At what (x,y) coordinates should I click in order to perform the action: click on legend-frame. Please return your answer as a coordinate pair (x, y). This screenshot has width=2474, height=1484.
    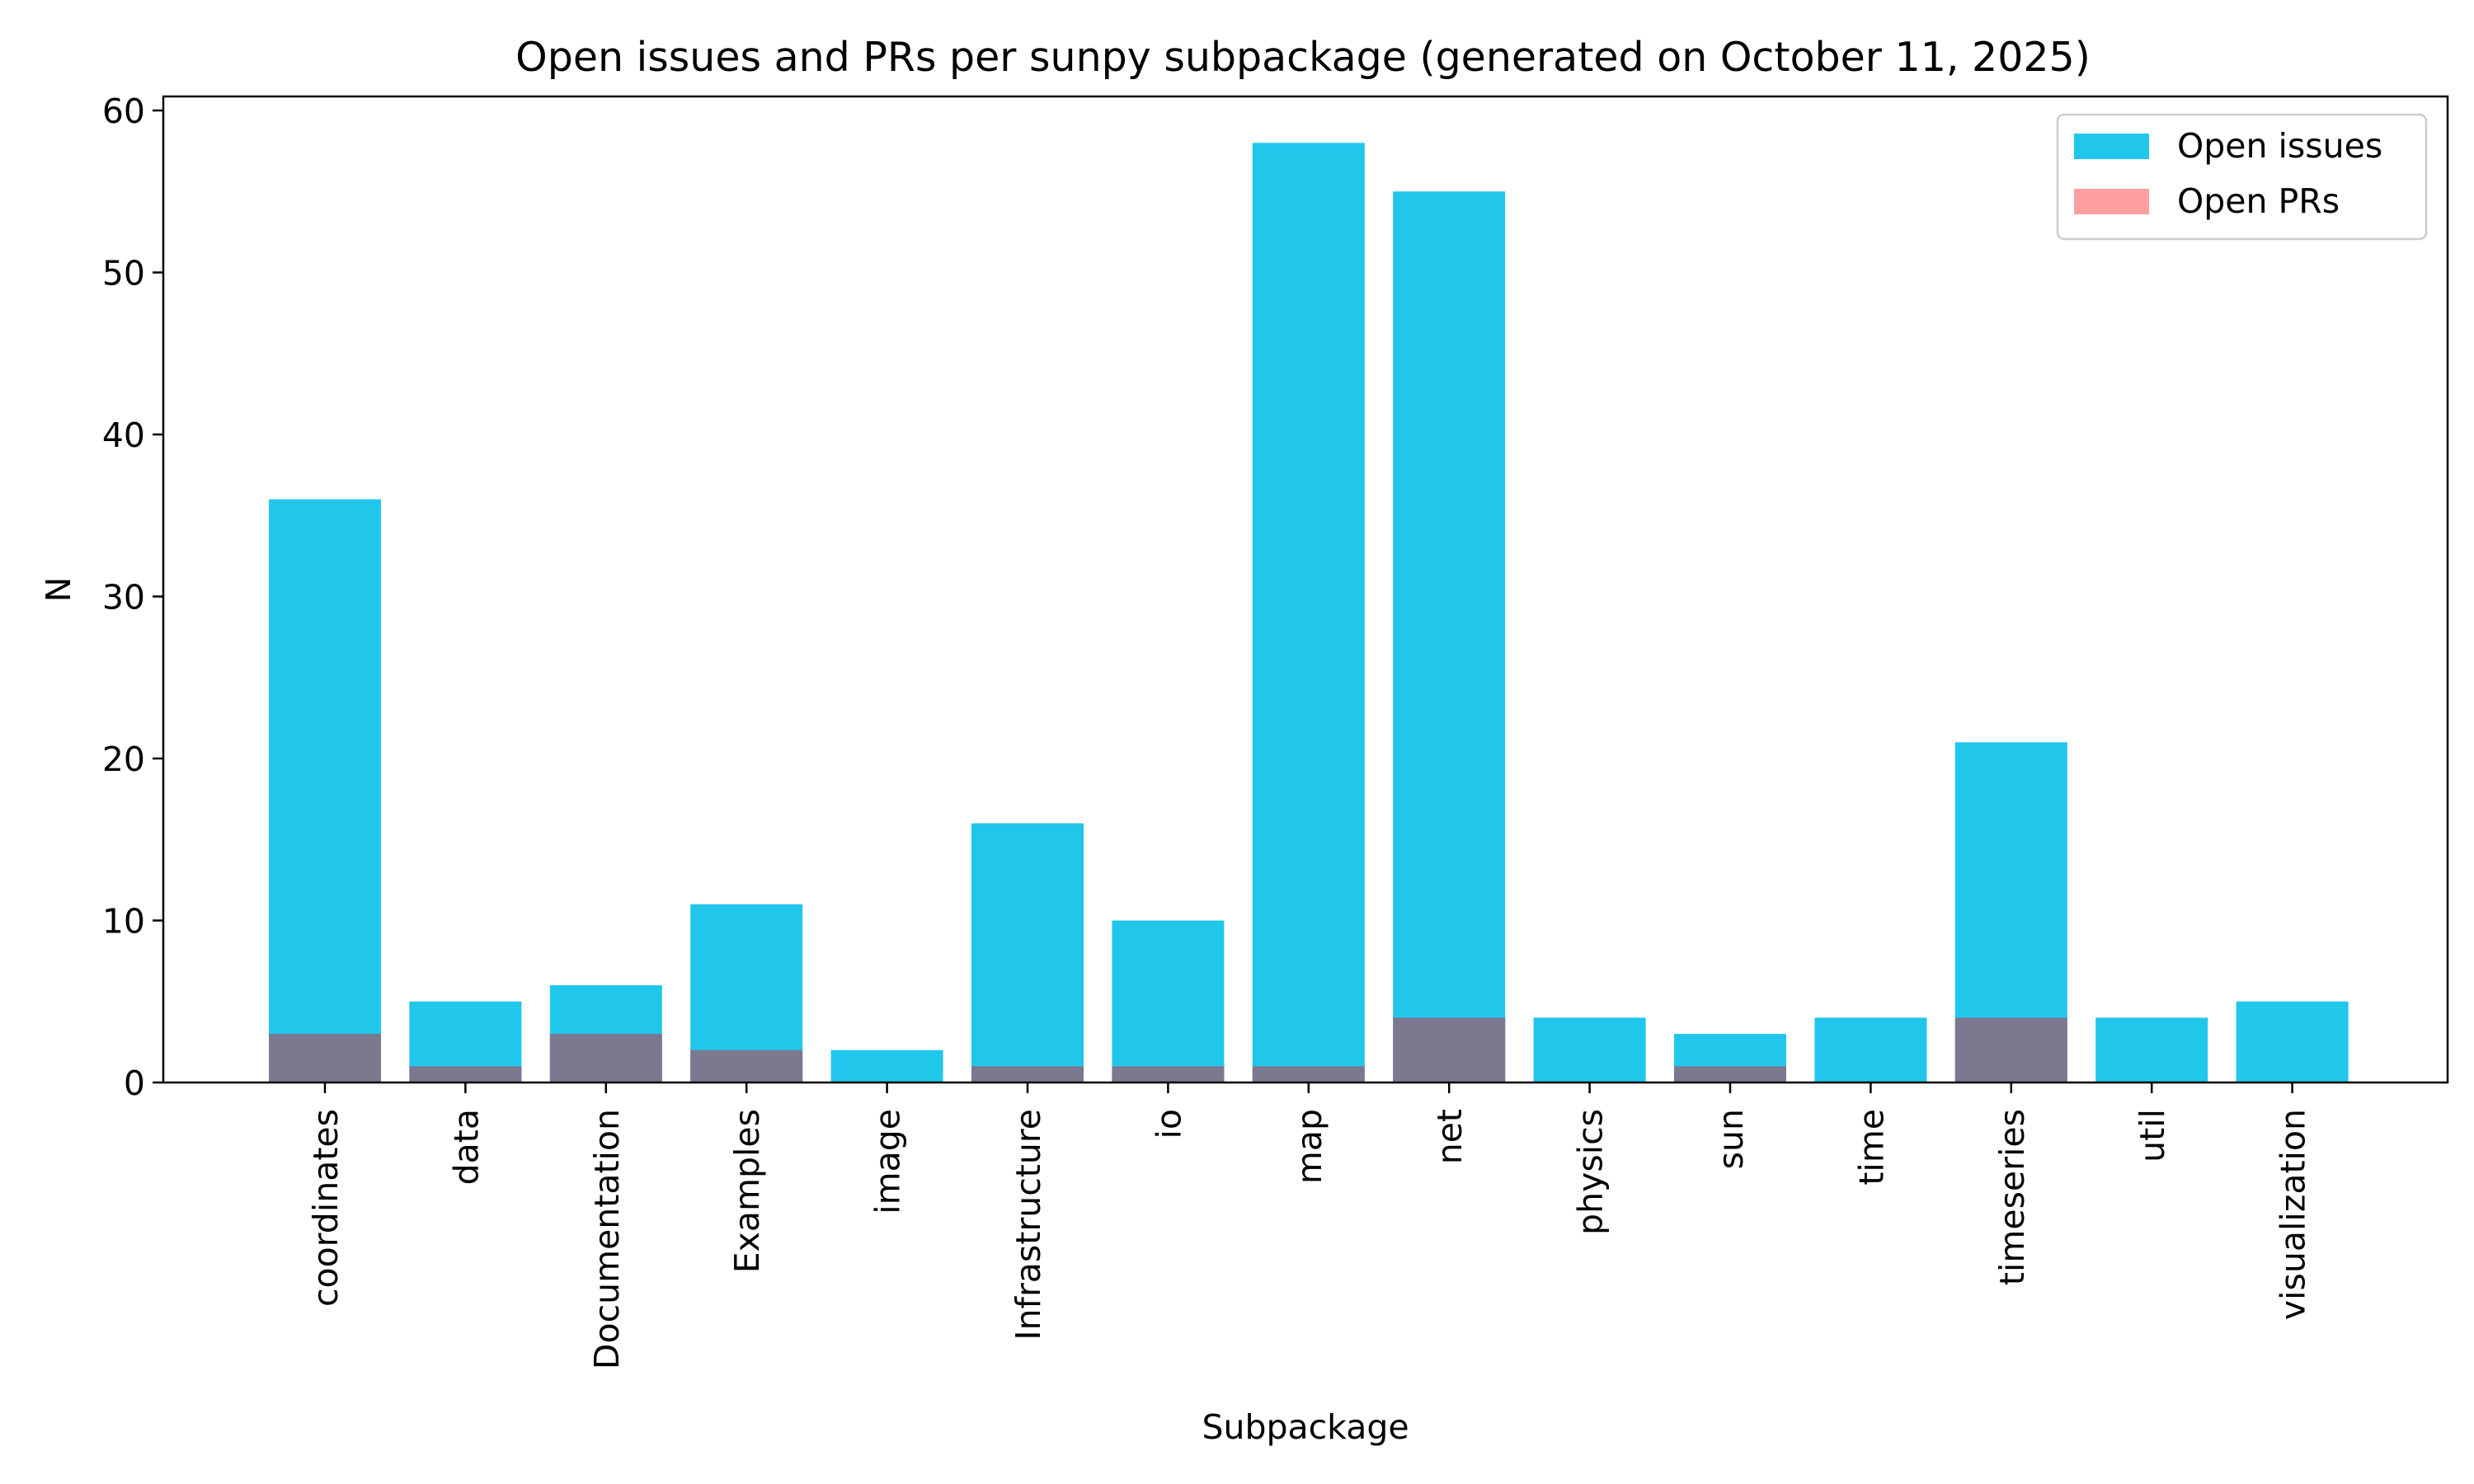
    Looking at the image, I should click on (2242, 177).